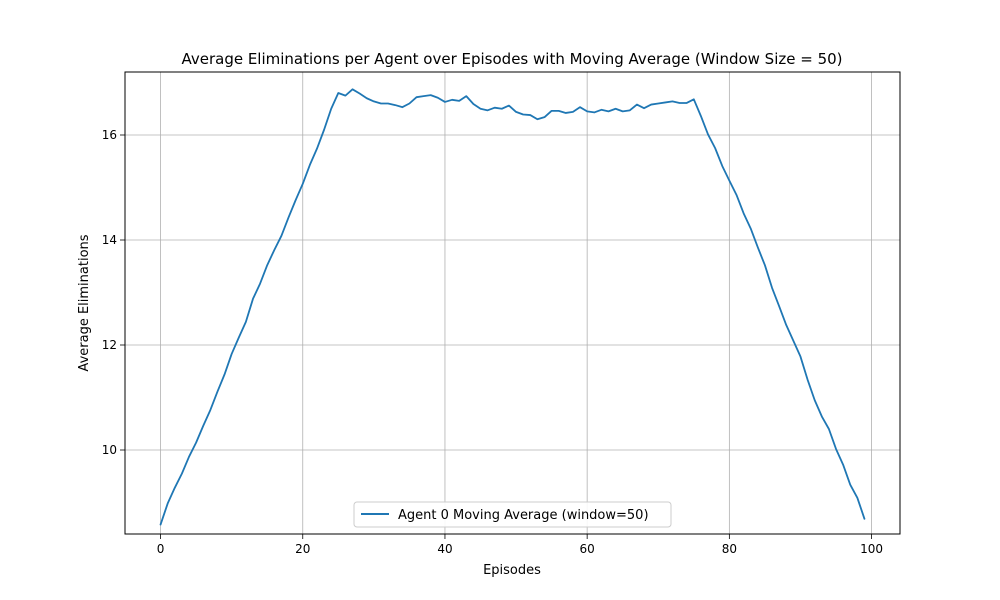 The width and height of the screenshot is (1000, 600). I want to click on x-axis-ticks: 0 20 40 60 80 100, so click(520, 545).